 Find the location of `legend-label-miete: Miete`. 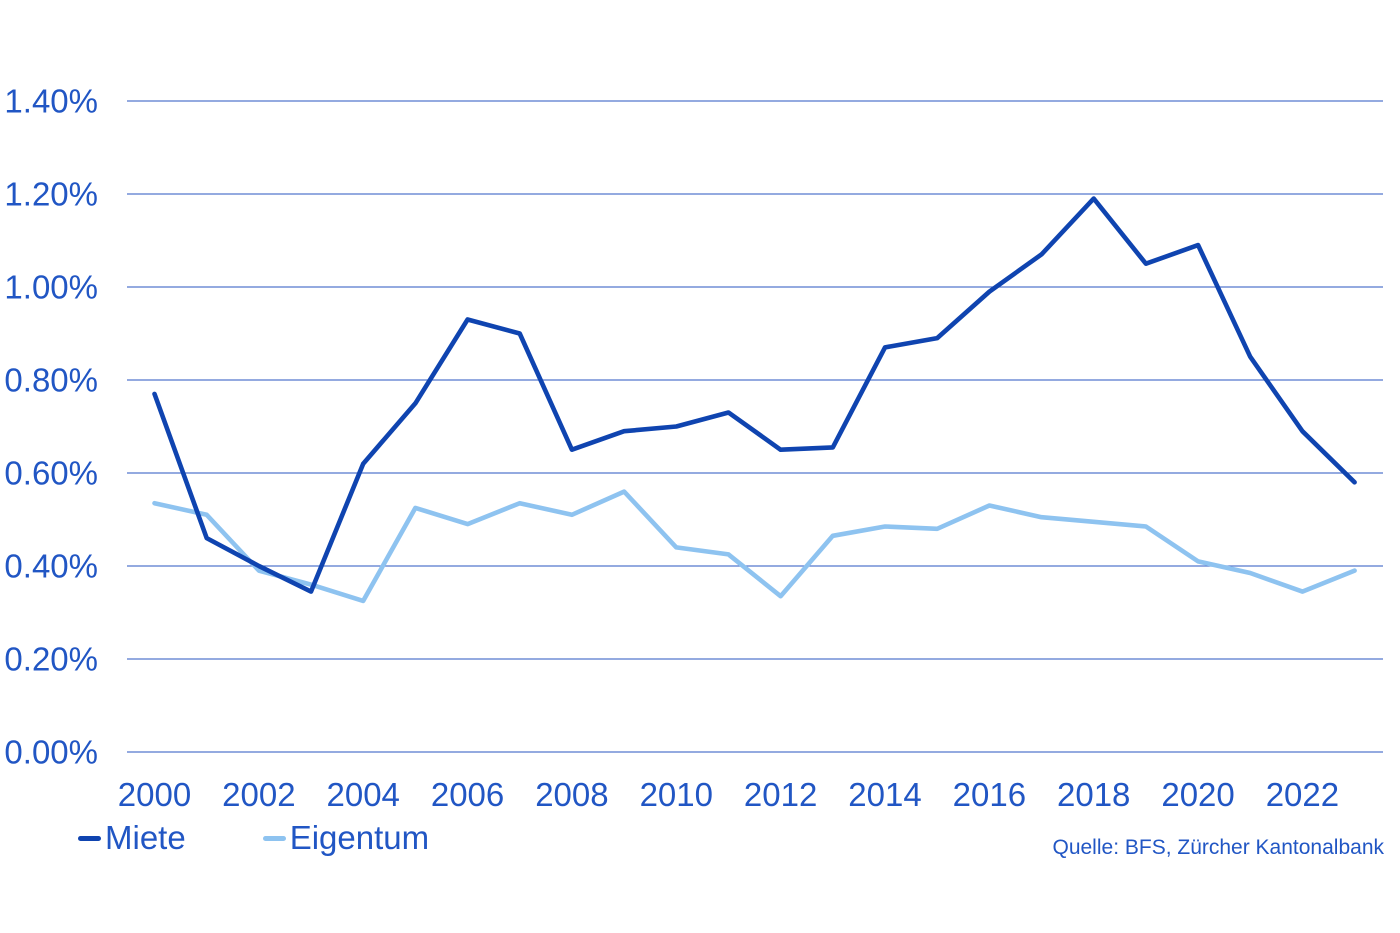

legend-label-miete: Miete is located at coordinates (145, 837).